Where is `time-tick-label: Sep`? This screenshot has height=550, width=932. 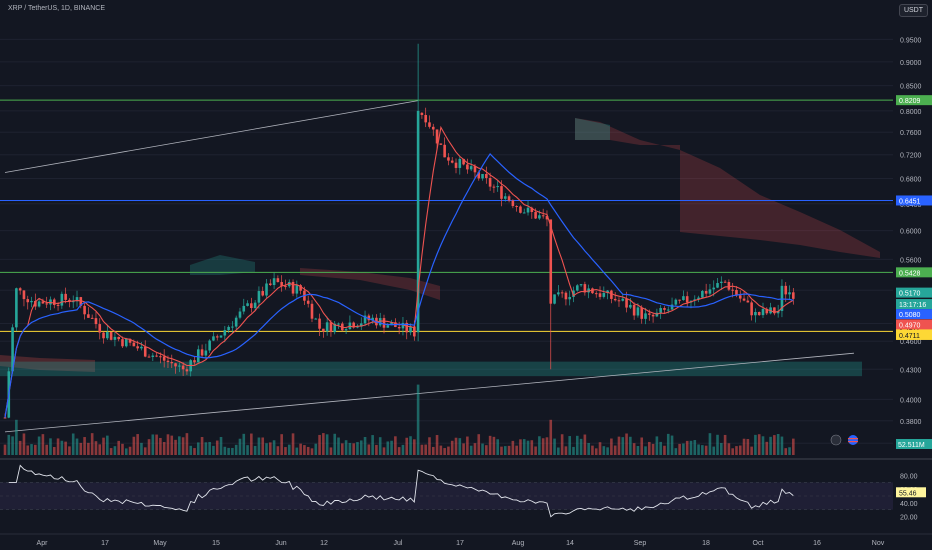
time-tick-label: Sep is located at coordinates (640, 543).